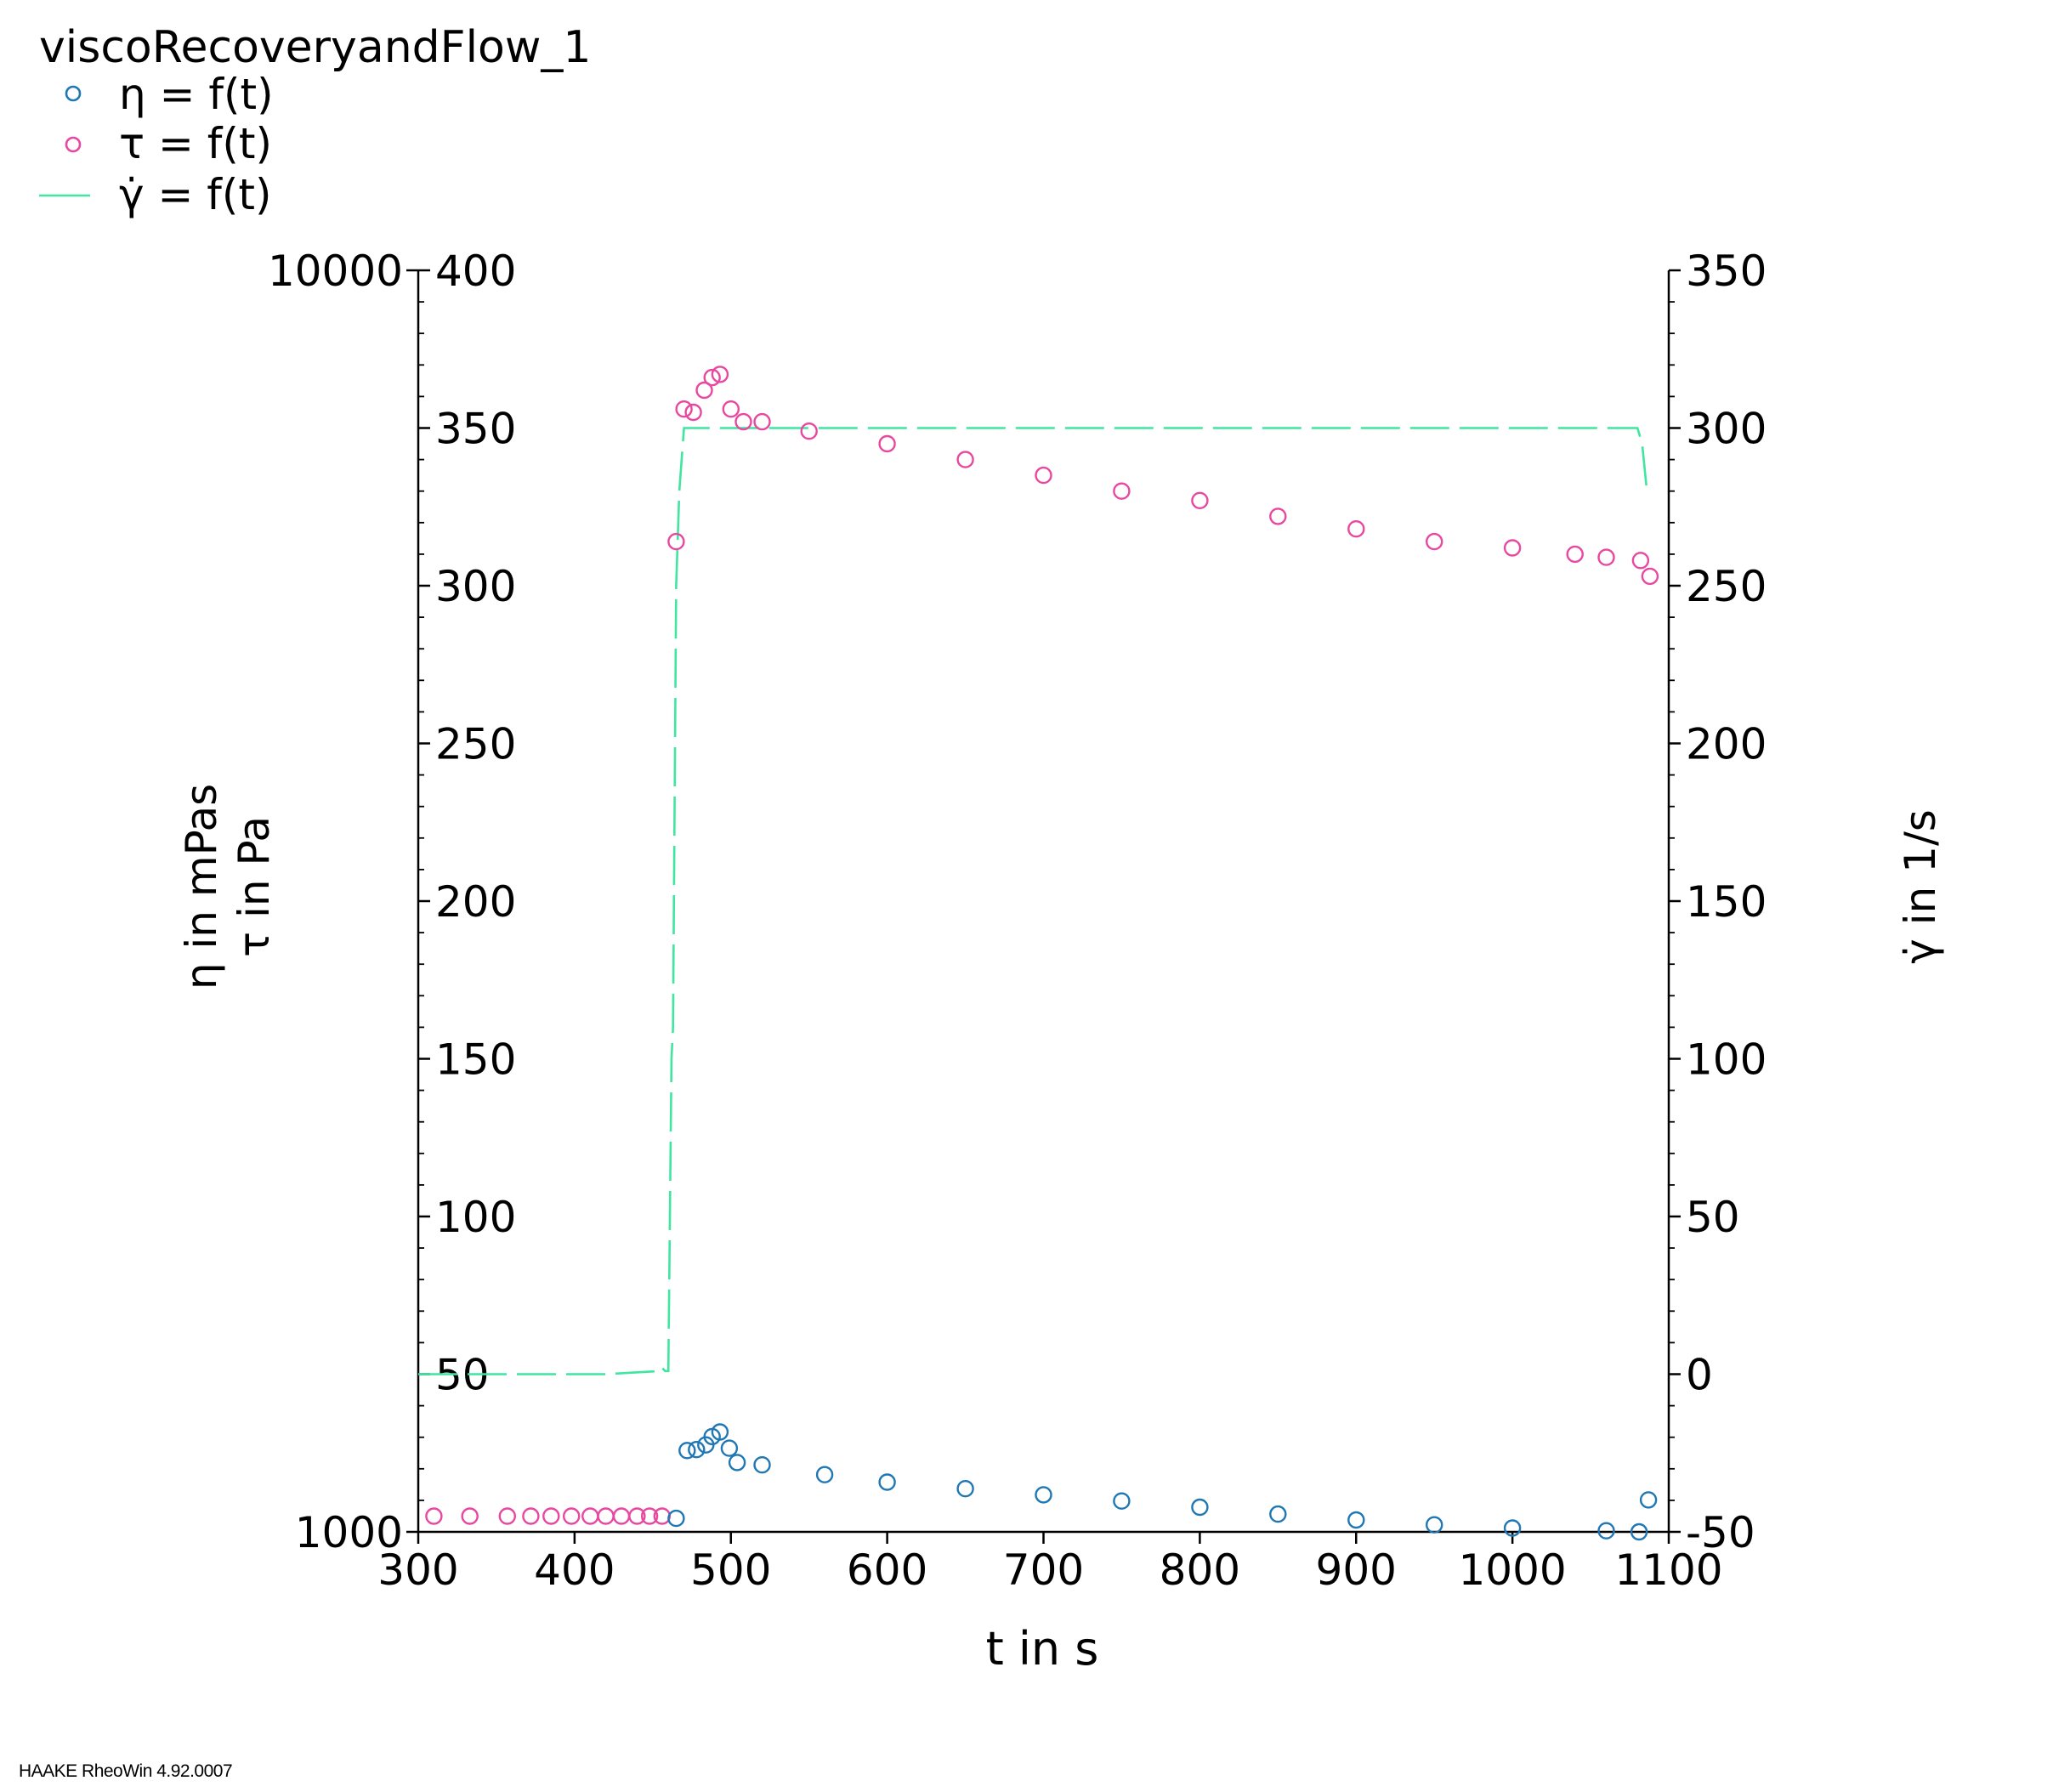  I want to click on tau-tick-label: 100, so click(475, 1217).